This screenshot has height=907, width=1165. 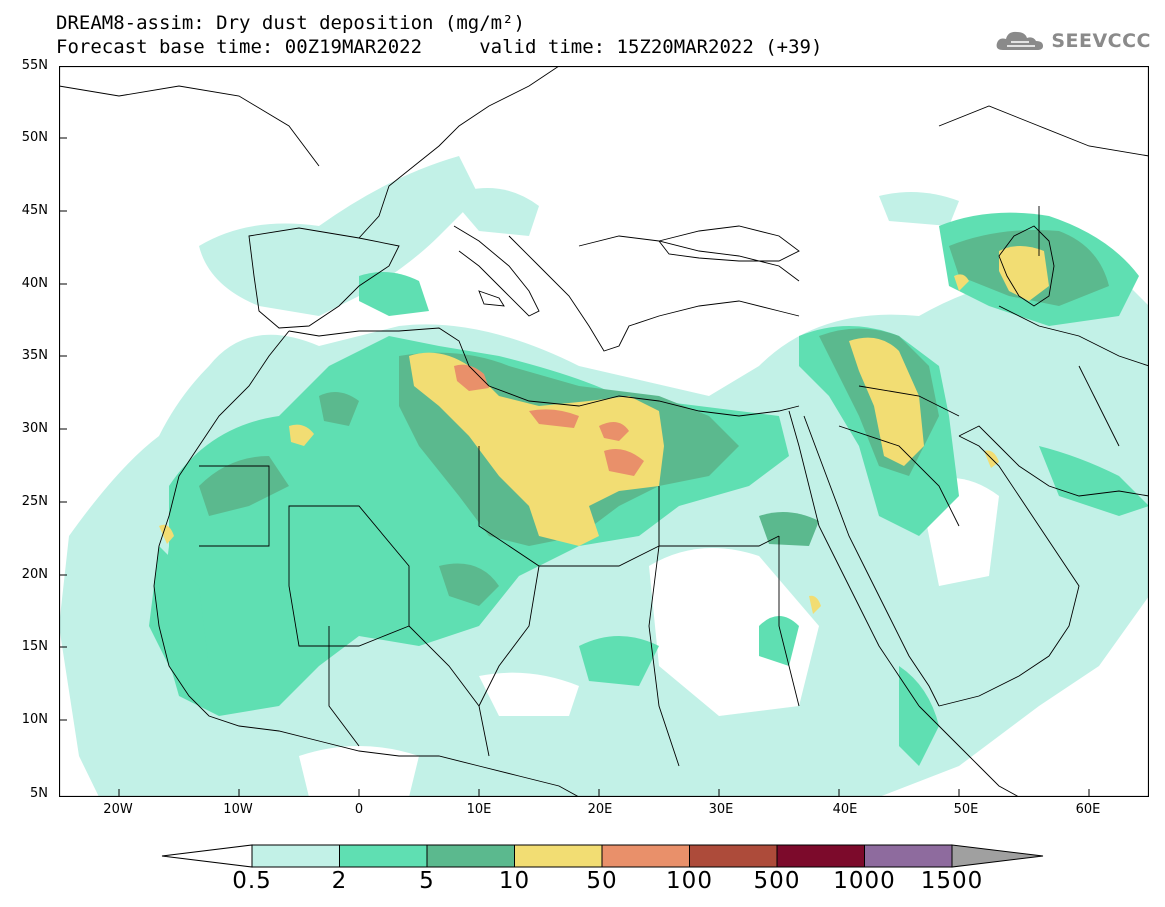 What do you see at coordinates (339, 881) in the screenshot?
I see `legend-label: 2` at bounding box center [339, 881].